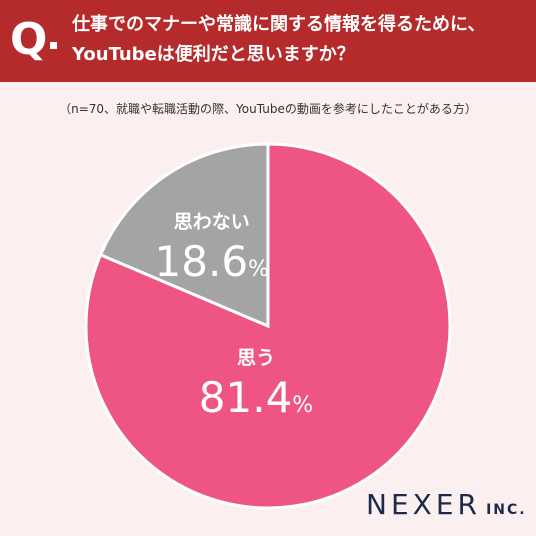 Image resolution: width=536 pixels, height=536 pixels. Describe the element at coordinates (256, 358) in the screenshot. I see `slice-label-yes: 思う` at that location.